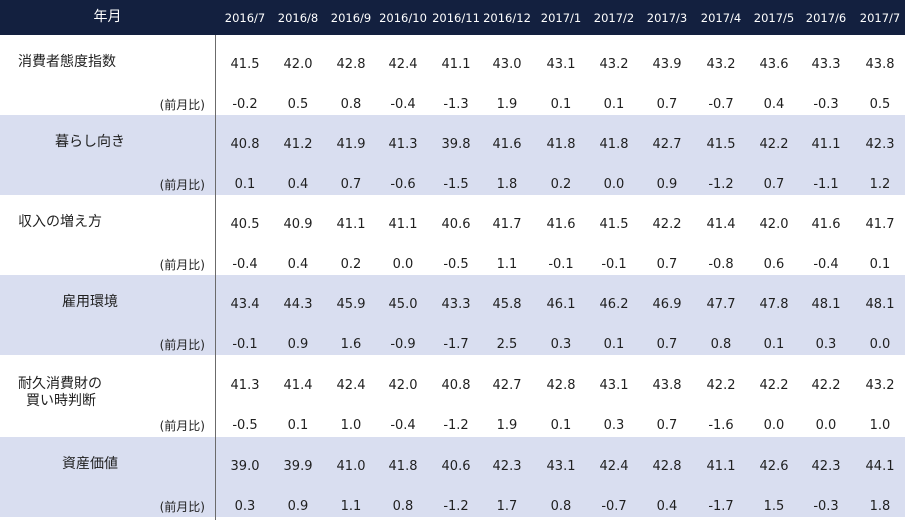 The width and height of the screenshot is (905, 520). I want to click on row-label-text: 消費者態度指数, so click(67, 62).